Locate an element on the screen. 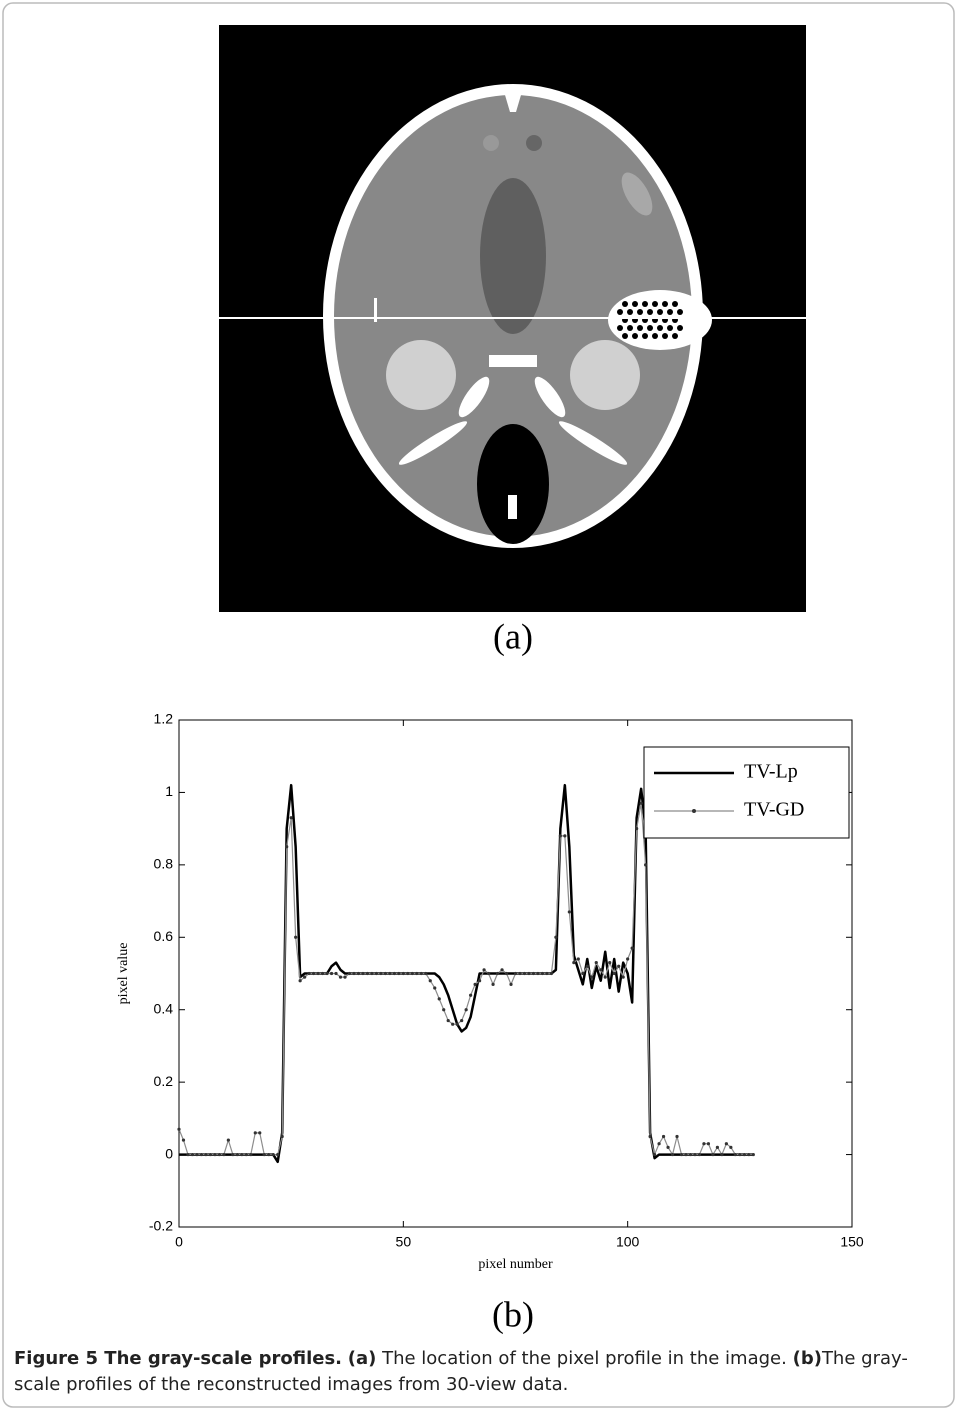 The width and height of the screenshot is (958, 1411). caption-title: Figure 5 The gray-scale profiles. is located at coordinates (178, 1358).